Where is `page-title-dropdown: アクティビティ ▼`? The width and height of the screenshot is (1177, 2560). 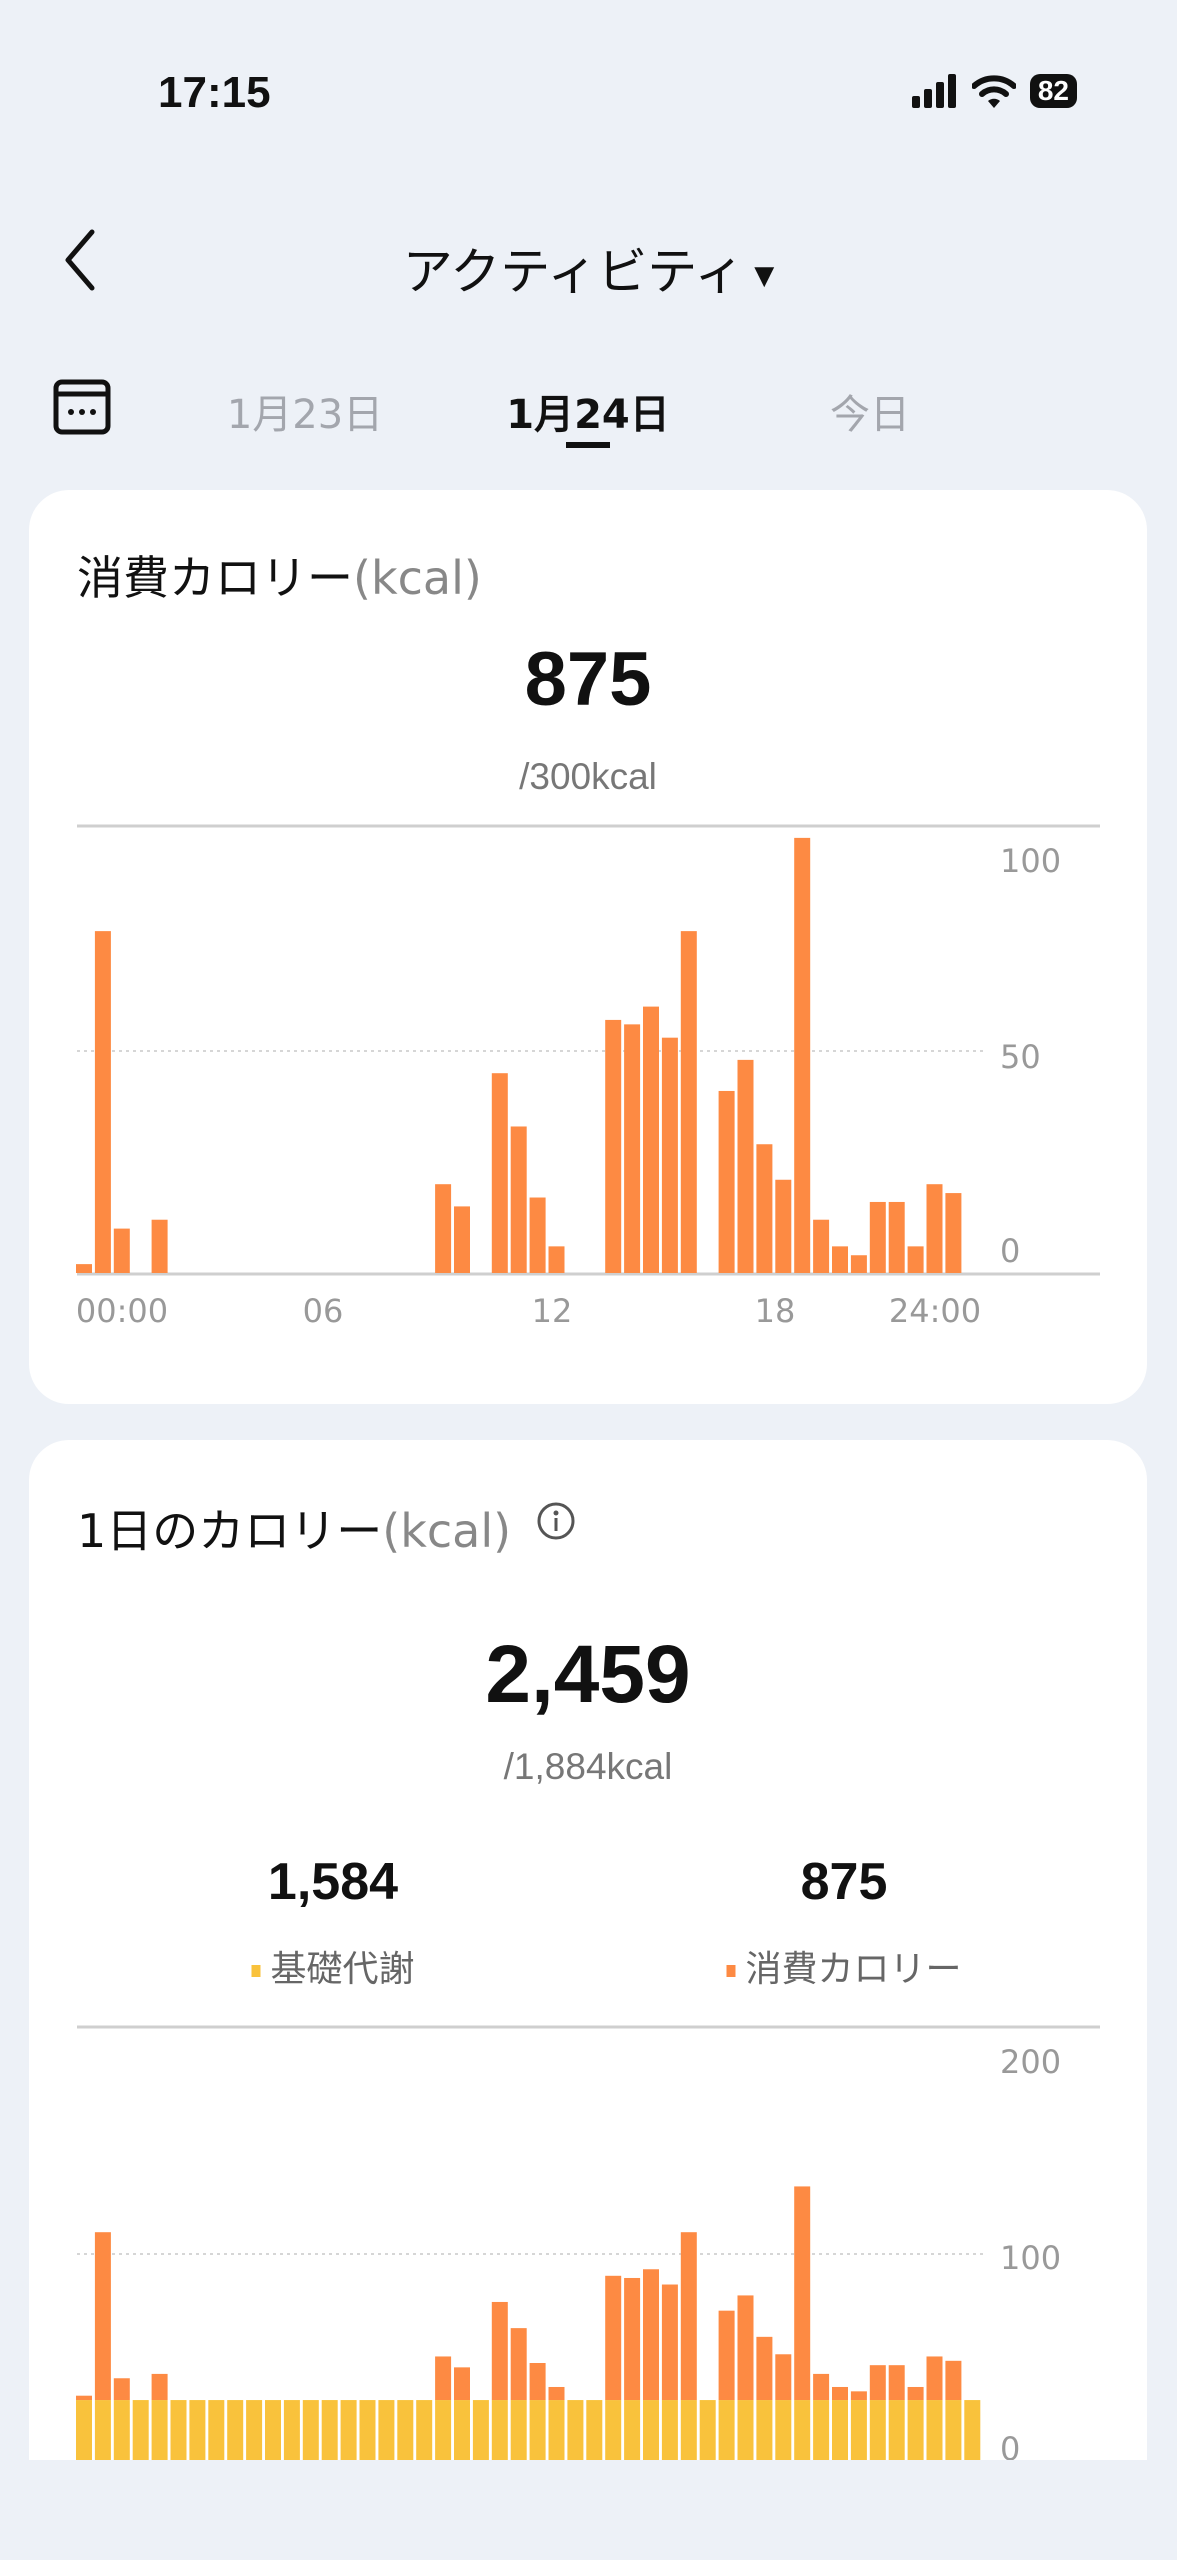 page-title-dropdown: アクティビティ ▼ is located at coordinates (588, 268).